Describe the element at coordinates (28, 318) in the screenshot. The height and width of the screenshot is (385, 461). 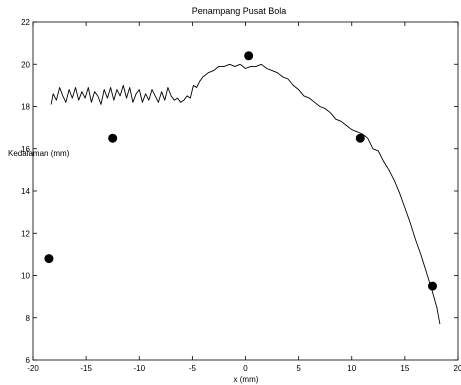
I see `y-tick-label: 8` at that location.